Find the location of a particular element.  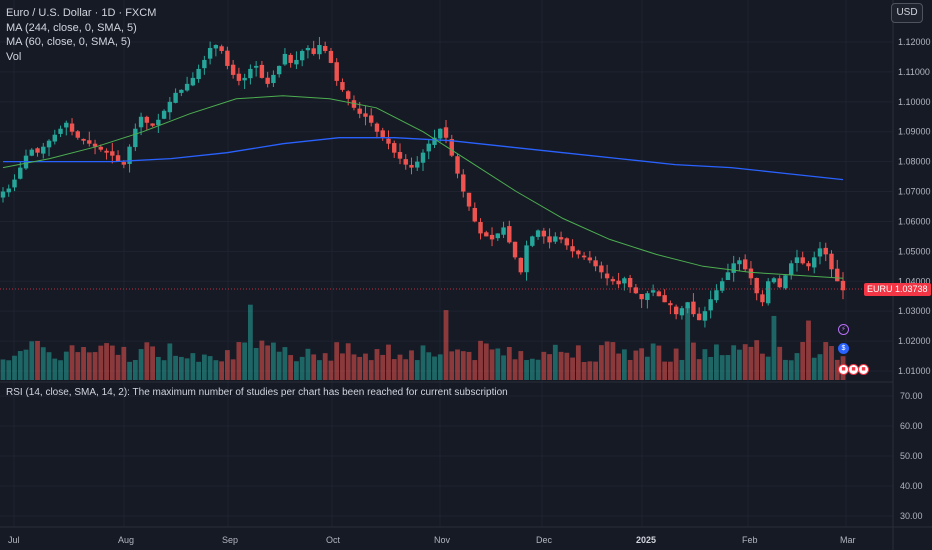

rsi-axis: 70.00 60.00 50.00 40.00 30.00 is located at coordinates (911, 456).